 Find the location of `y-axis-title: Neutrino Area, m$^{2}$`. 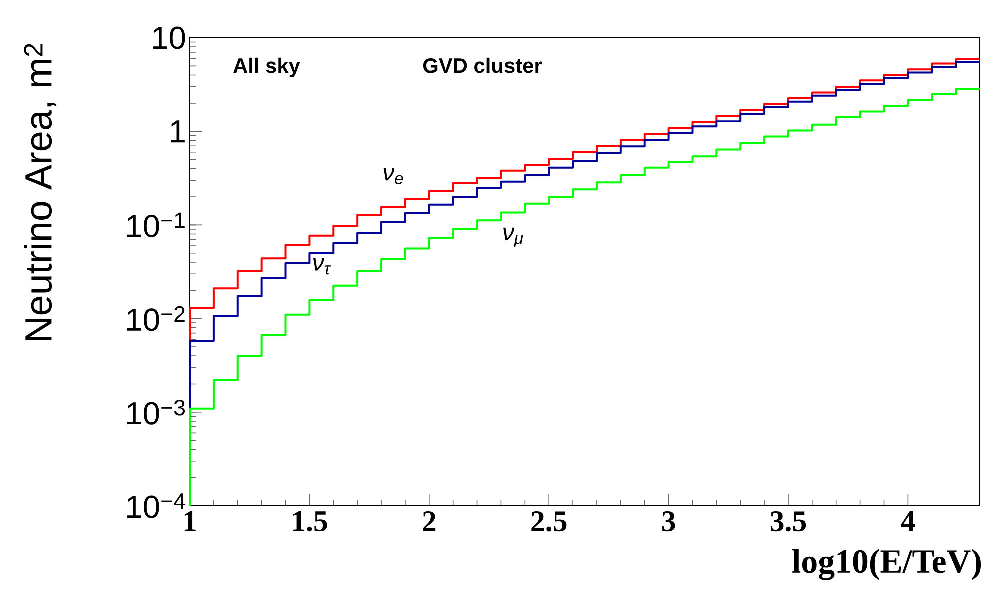

y-axis-title: Neutrino Area, m$^{2}$ is located at coordinates (40, 192).